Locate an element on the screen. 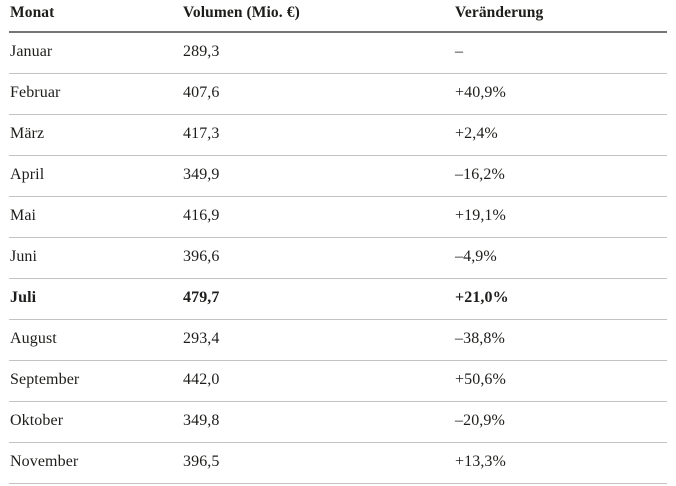 The image size is (676, 486). cell-change: +21,0% is located at coordinates (560, 299).